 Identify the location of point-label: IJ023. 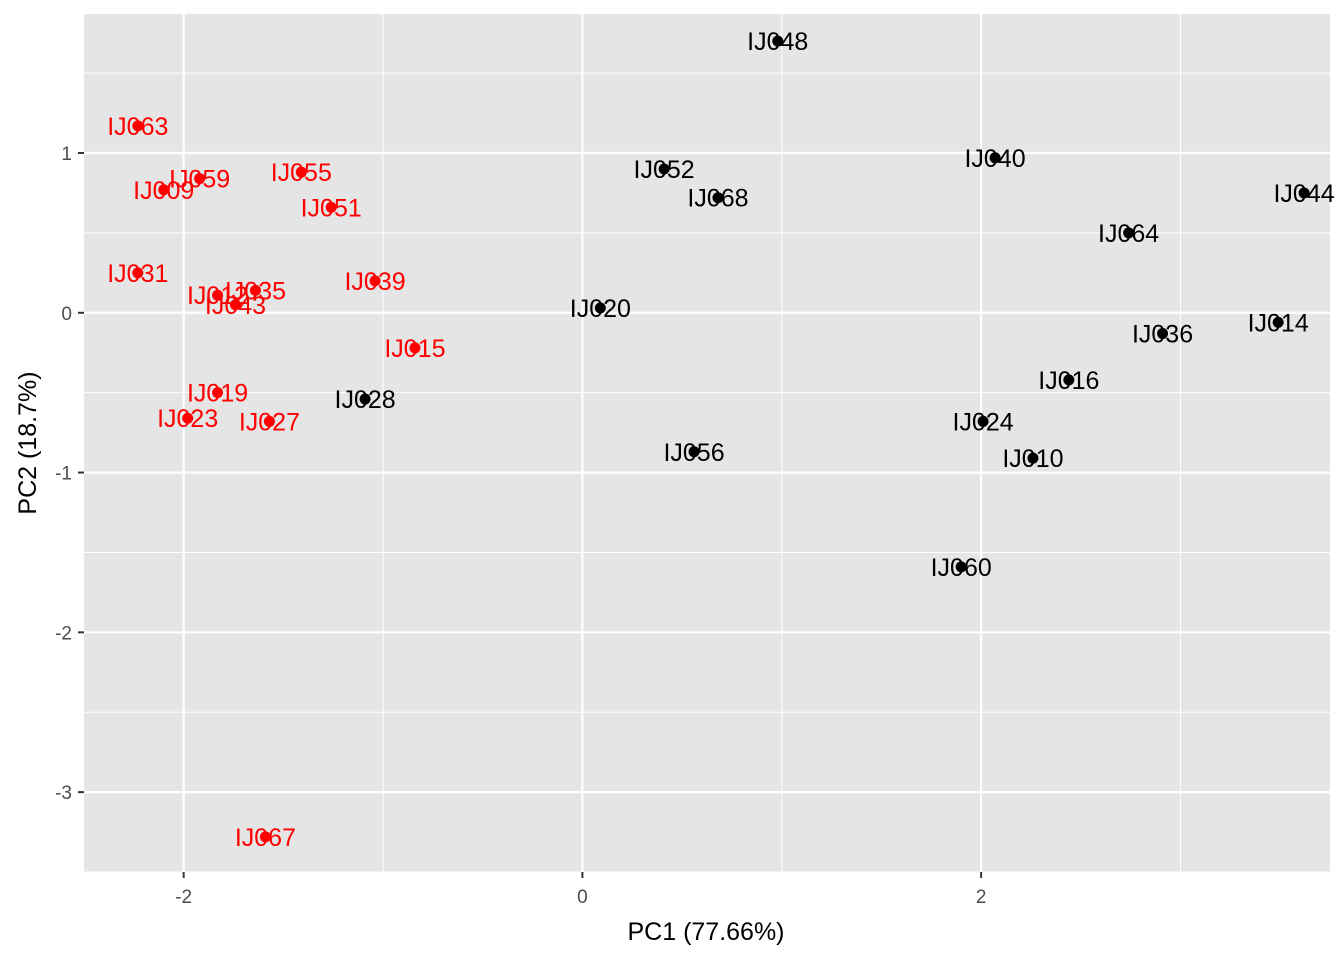
(187, 419).